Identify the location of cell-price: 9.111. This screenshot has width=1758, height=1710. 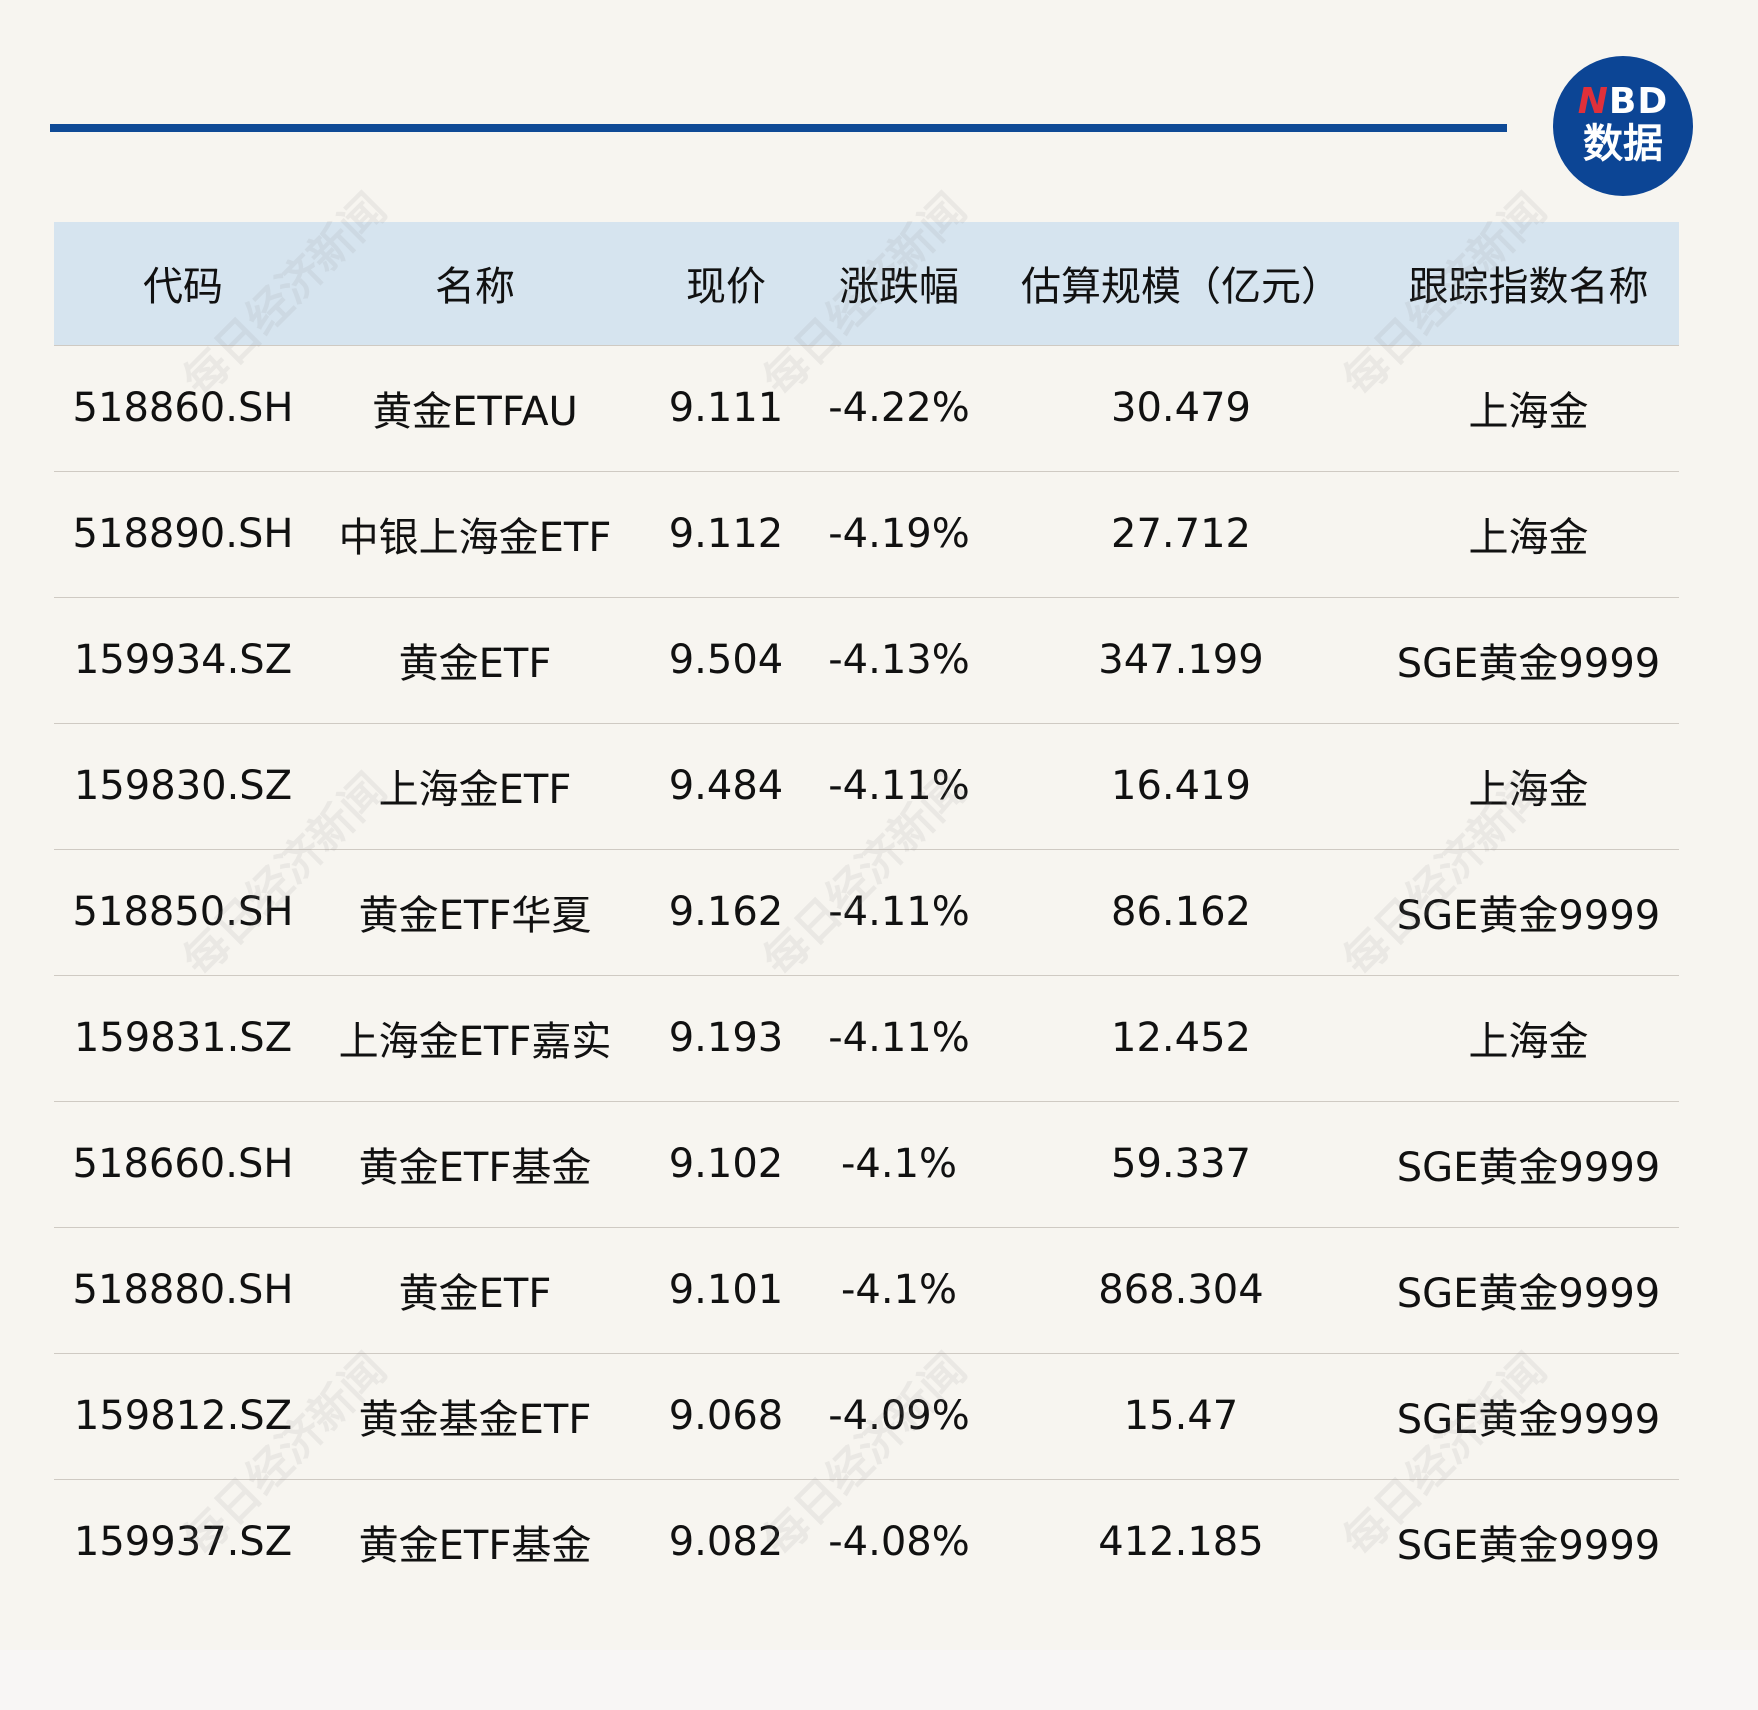
(726, 408).